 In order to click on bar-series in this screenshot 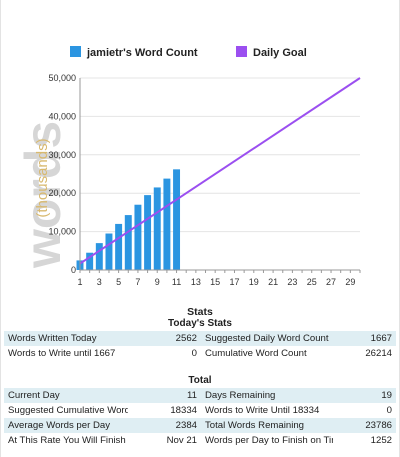, I will do `click(128, 219)`.